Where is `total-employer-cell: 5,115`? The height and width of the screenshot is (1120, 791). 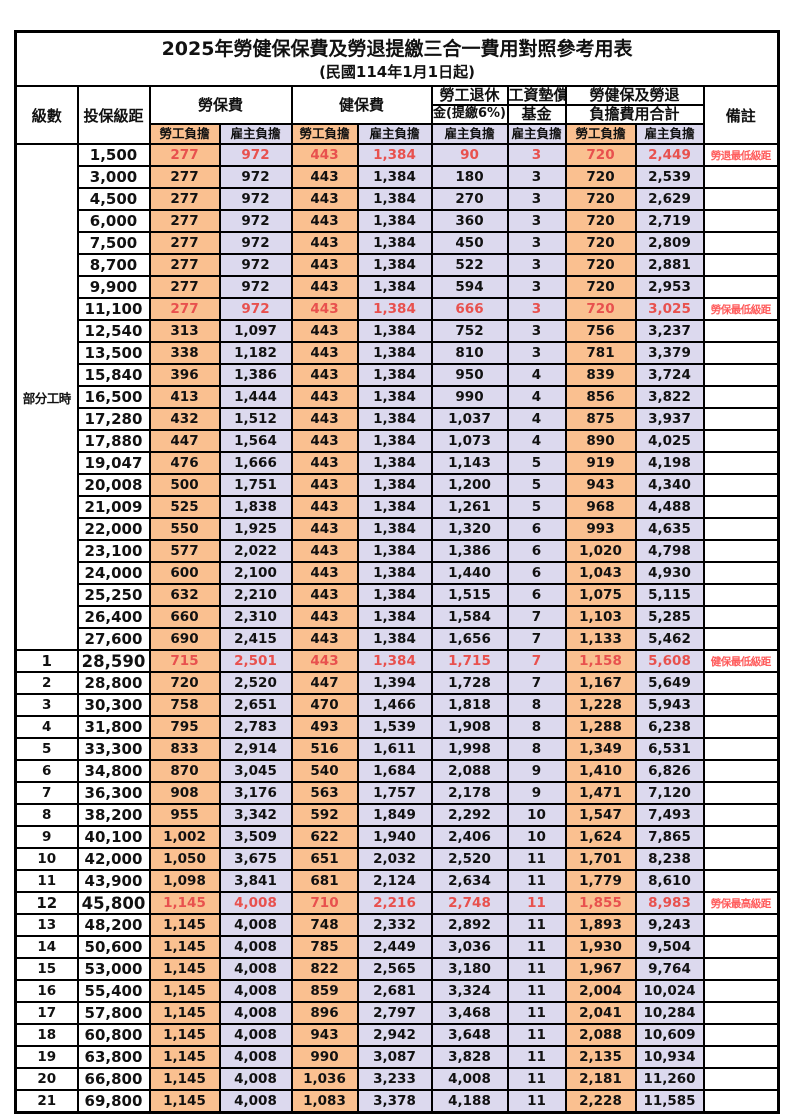 total-employer-cell: 5,115 is located at coordinates (669, 595).